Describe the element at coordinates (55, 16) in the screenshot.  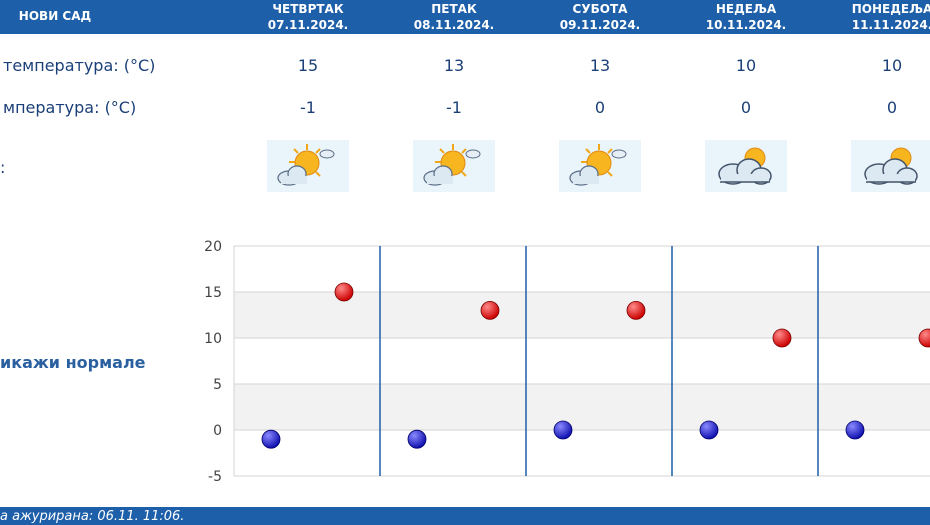
I see `city-name: НОВИ САД` at that location.